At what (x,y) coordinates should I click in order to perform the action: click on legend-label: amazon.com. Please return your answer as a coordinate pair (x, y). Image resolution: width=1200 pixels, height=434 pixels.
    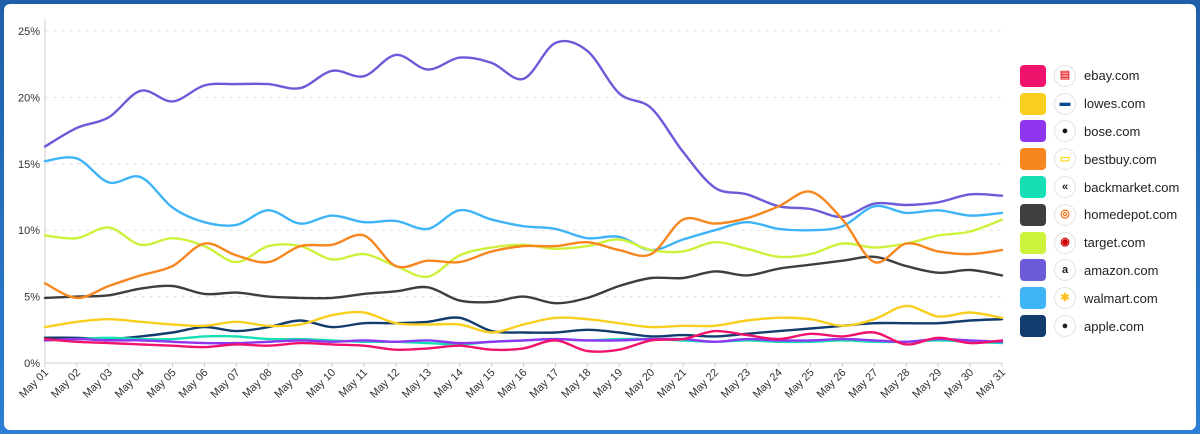
    Looking at the image, I should click on (1121, 270).